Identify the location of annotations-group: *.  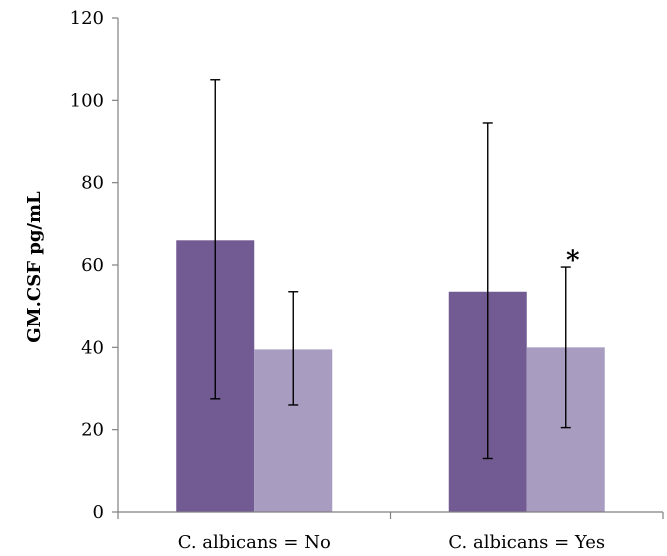
(573, 261).